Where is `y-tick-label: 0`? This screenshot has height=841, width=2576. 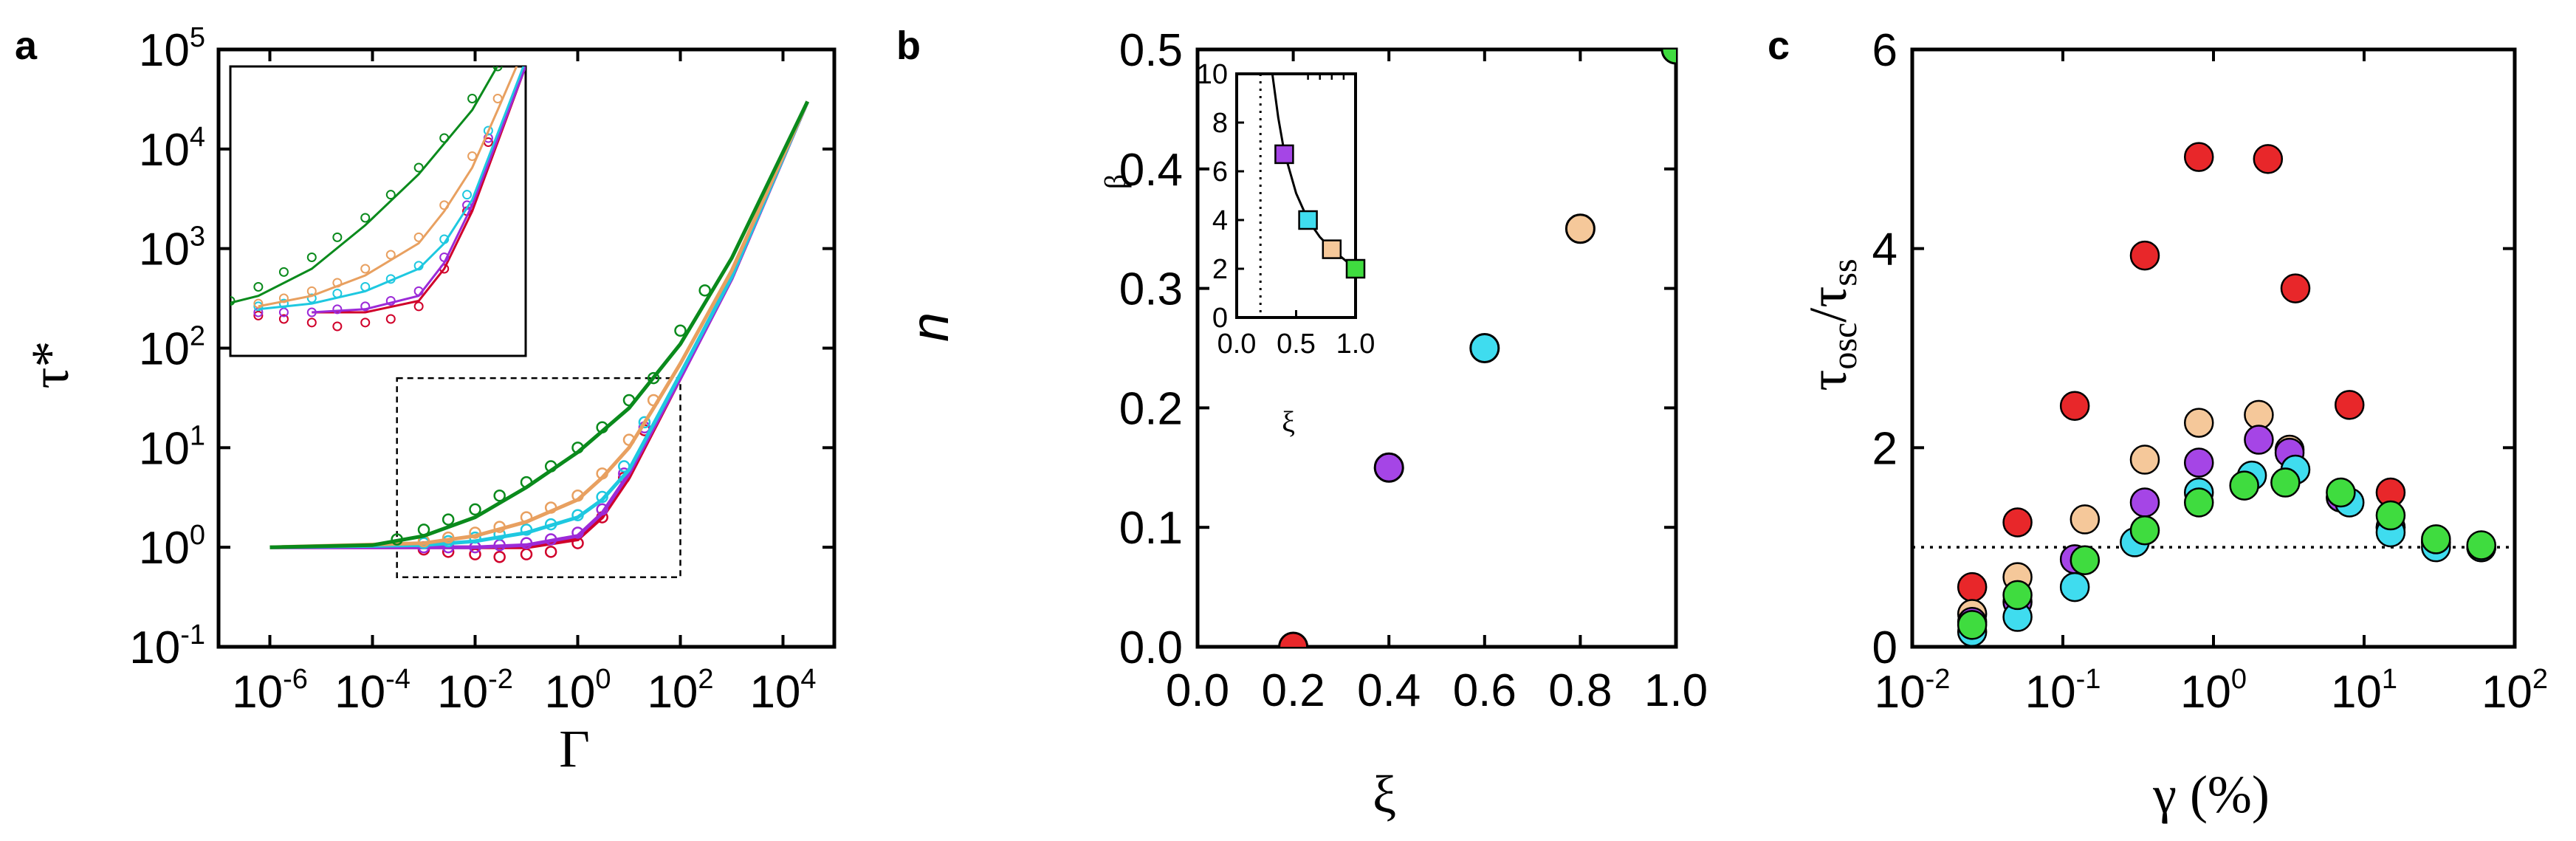 y-tick-label: 0 is located at coordinates (1884, 647).